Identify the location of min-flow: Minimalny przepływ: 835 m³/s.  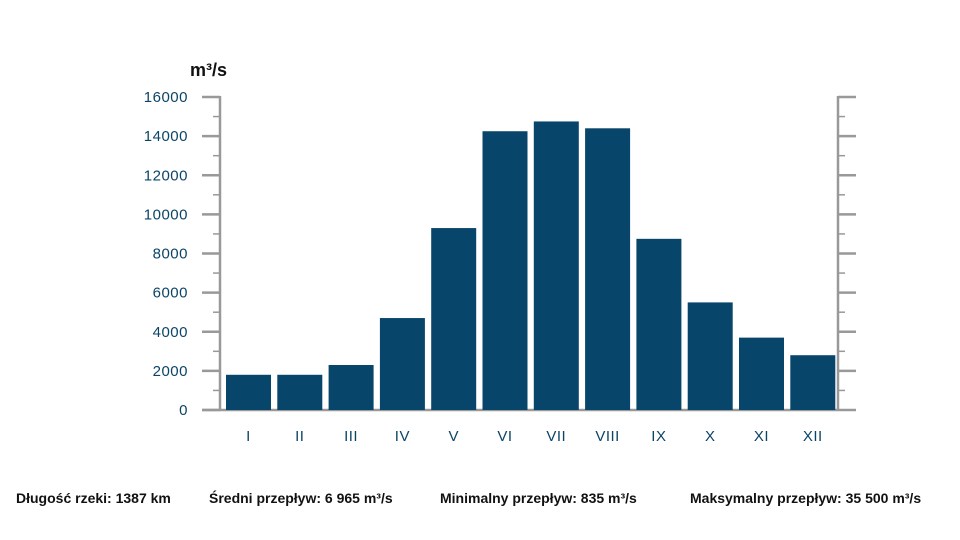
(538, 498).